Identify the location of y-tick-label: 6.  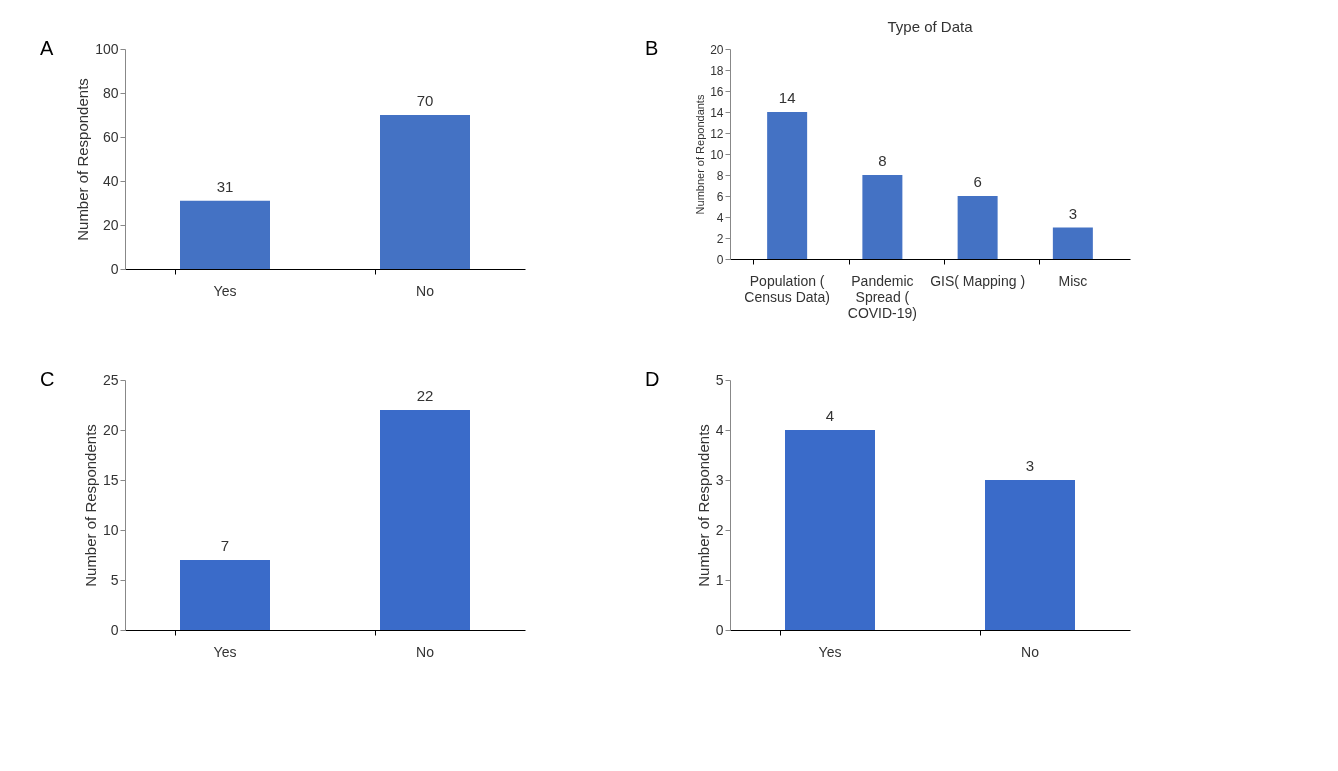
(720, 196).